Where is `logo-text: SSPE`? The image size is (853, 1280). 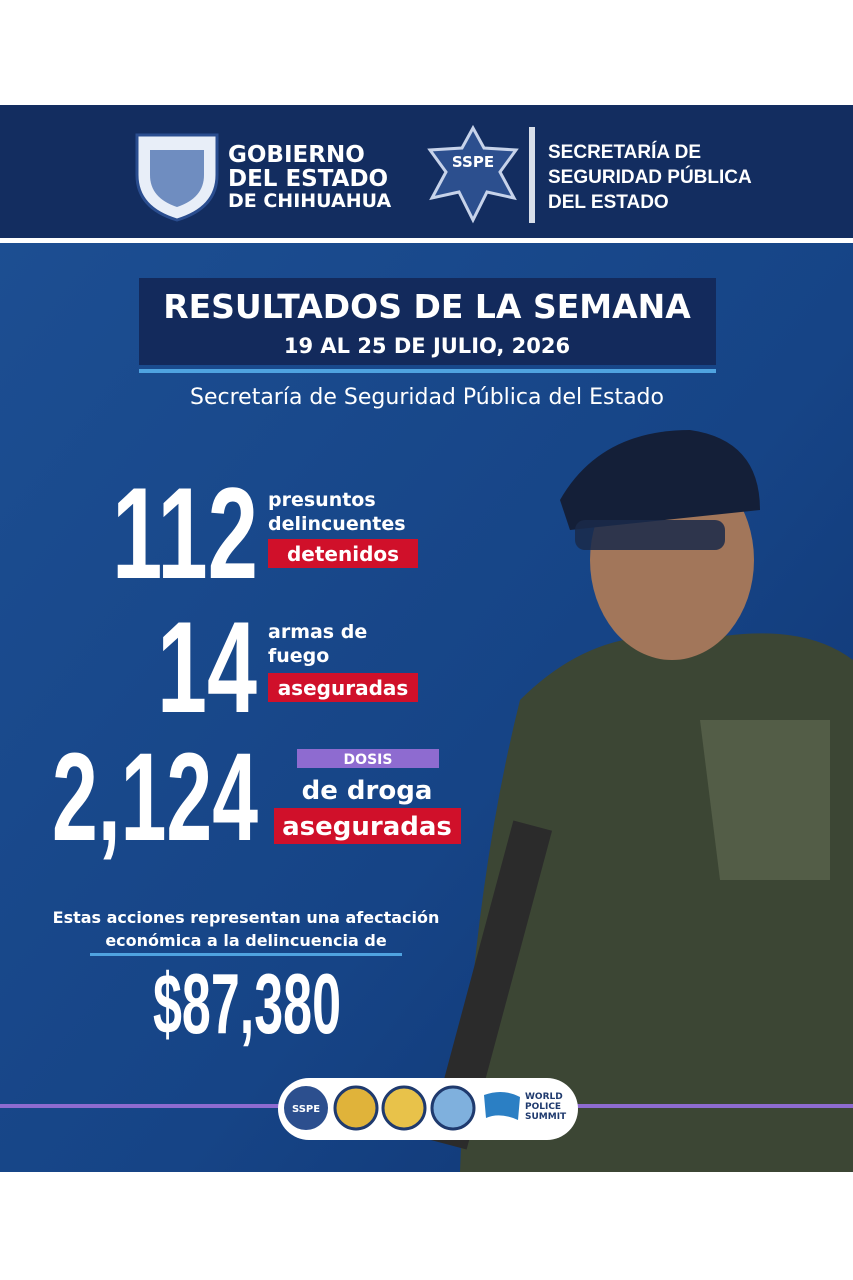
logo-text: SSPE is located at coordinates (306, 1109).